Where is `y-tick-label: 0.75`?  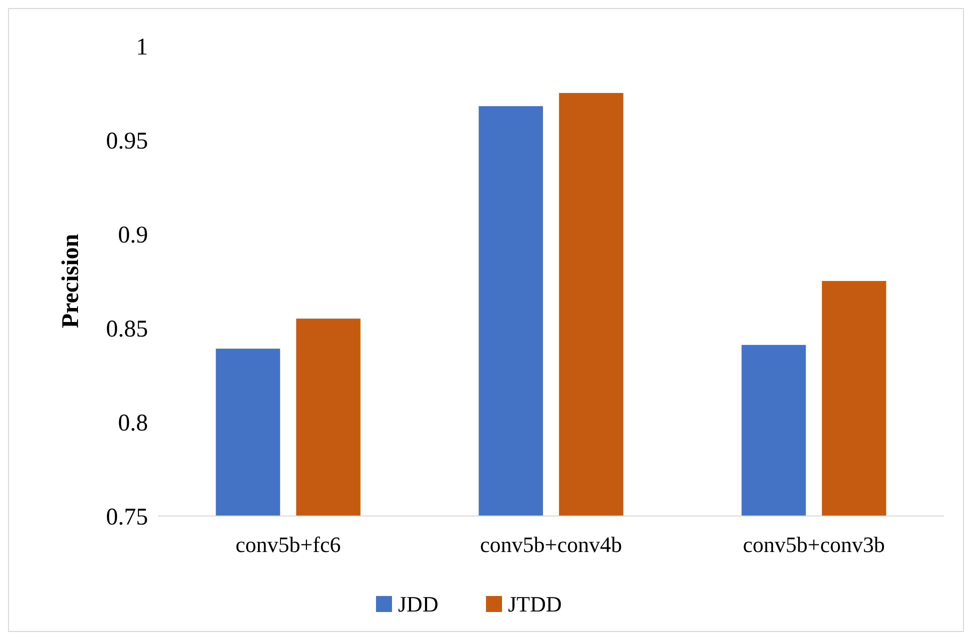 y-tick-label: 0.75 is located at coordinates (127, 517).